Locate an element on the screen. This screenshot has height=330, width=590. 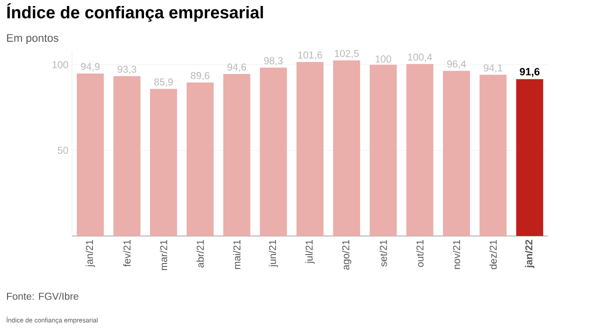
x-tick-label: fev/21 is located at coordinates (127, 253).